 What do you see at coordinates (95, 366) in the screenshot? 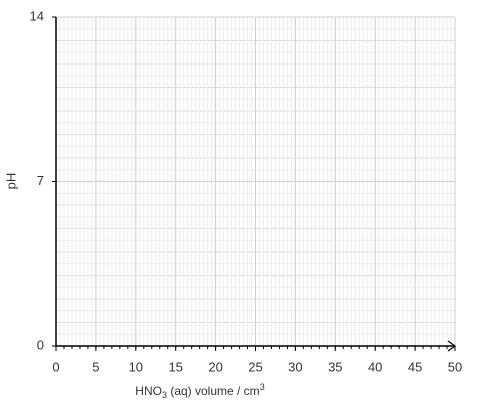
I see `x-tick-label: 5` at bounding box center [95, 366].